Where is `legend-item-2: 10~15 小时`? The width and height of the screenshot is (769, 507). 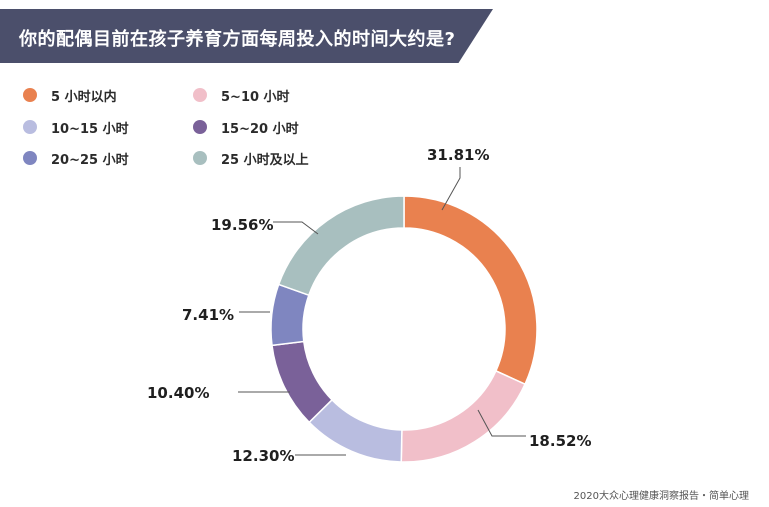
legend-item-2: 10~15 小时 is located at coordinates (76, 127).